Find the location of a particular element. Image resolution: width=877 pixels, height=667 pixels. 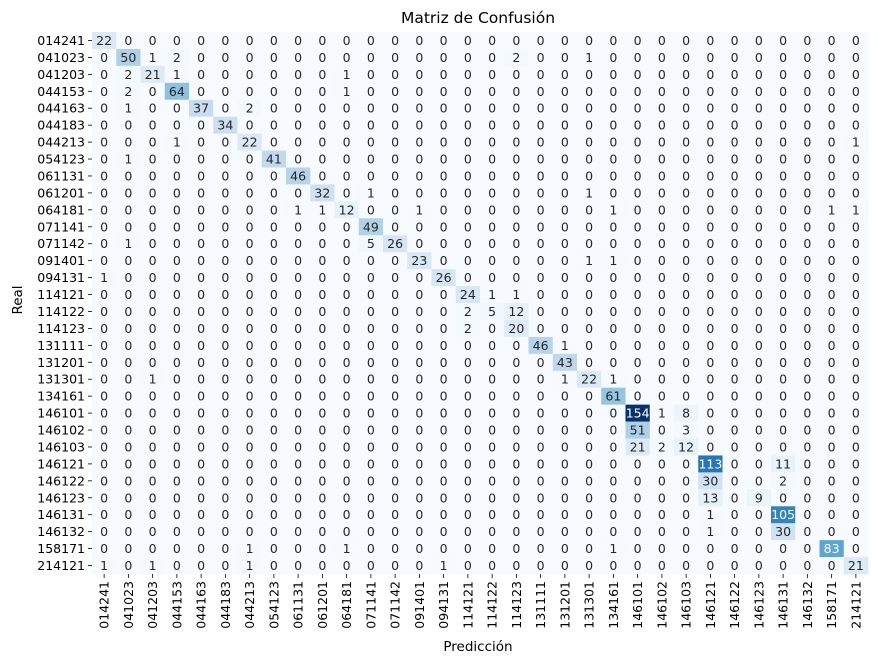

cell-value-label: 21 is located at coordinates (856, 565).